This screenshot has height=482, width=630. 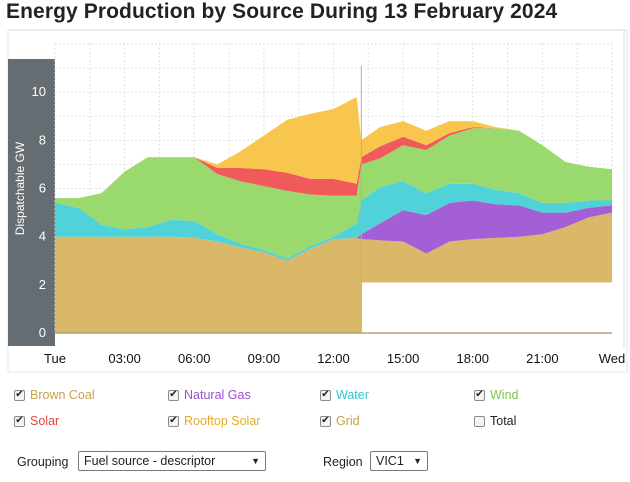 What do you see at coordinates (333, 230) in the screenshot?
I see `area-natural-gas` at bounding box center [333, 230].